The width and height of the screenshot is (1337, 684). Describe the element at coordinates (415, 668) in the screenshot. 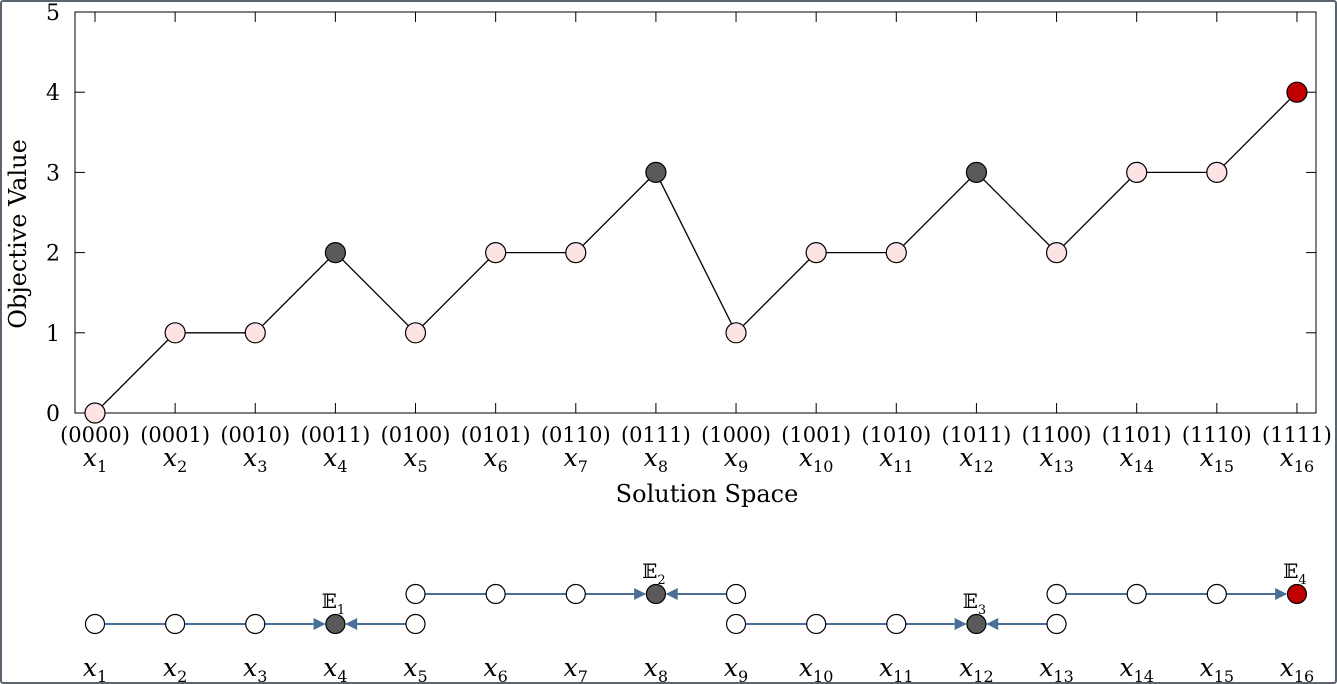

I see `basin-x-label: x5` at that location.